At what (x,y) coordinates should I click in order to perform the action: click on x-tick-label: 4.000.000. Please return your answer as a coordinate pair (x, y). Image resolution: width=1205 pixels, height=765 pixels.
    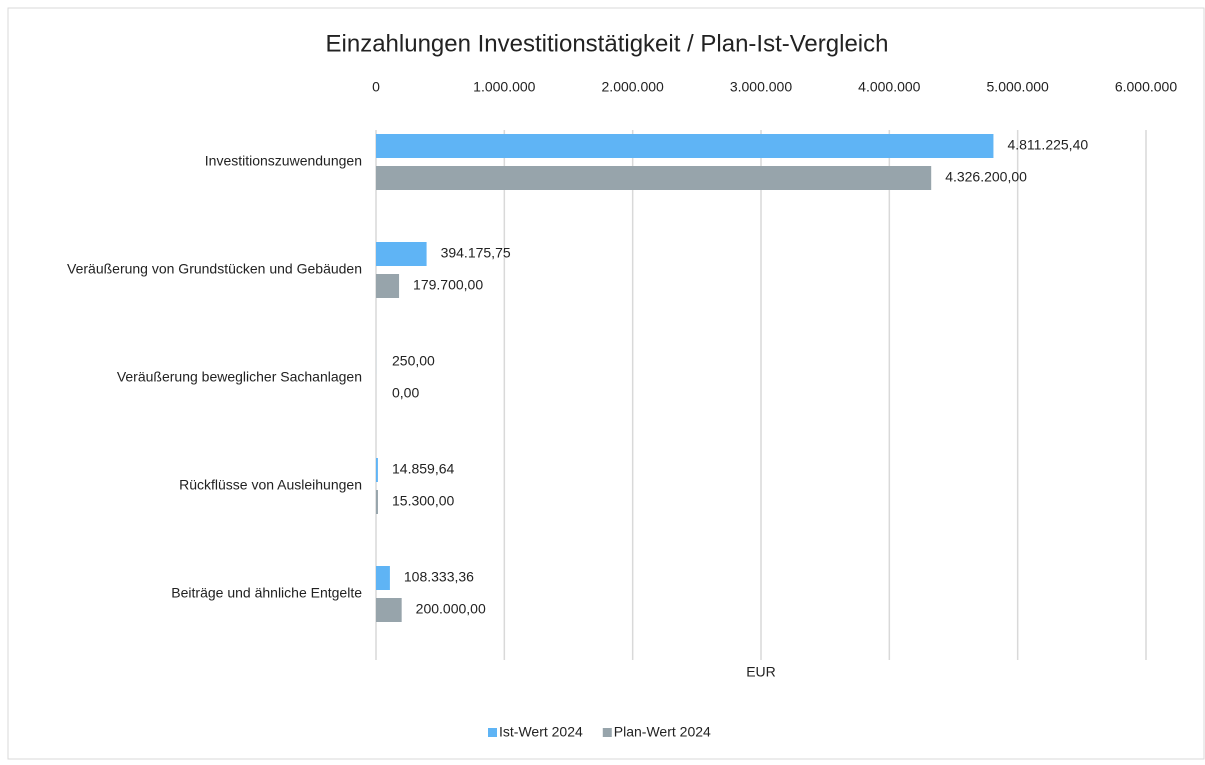
    Looking at the image, I should click on (889, 87).